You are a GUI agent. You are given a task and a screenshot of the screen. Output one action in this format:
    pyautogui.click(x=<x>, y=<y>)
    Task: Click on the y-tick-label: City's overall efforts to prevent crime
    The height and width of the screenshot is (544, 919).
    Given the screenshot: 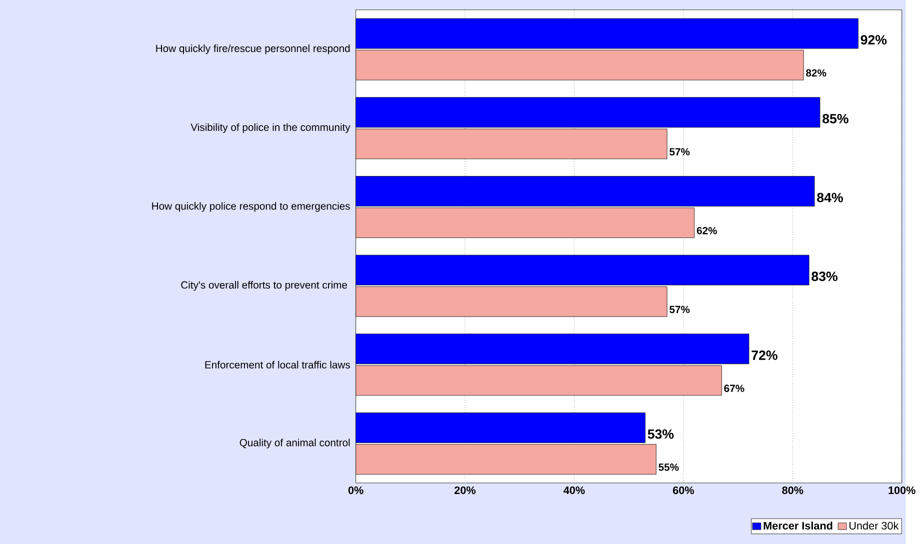 What is the action you would take?
    pyautogui.click(x=264, y=285)
    